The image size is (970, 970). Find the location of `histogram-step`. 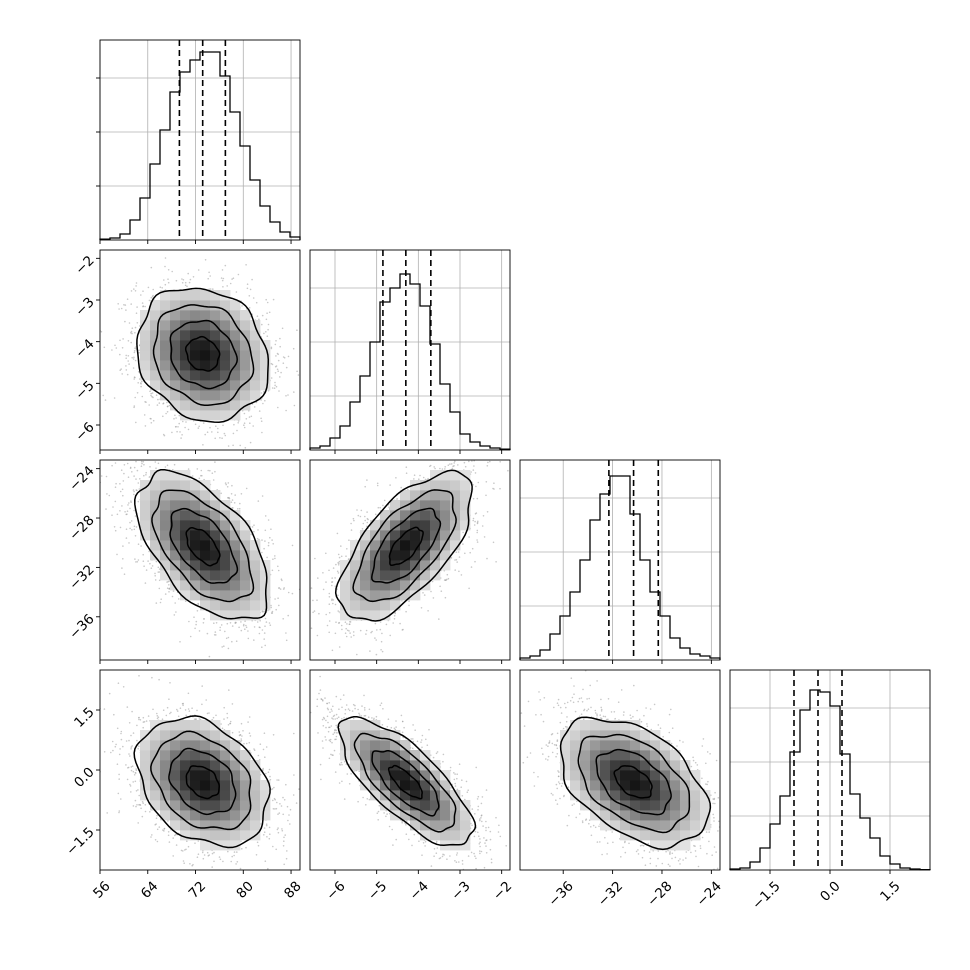

histogram-step is located at coordinates (410, 361).